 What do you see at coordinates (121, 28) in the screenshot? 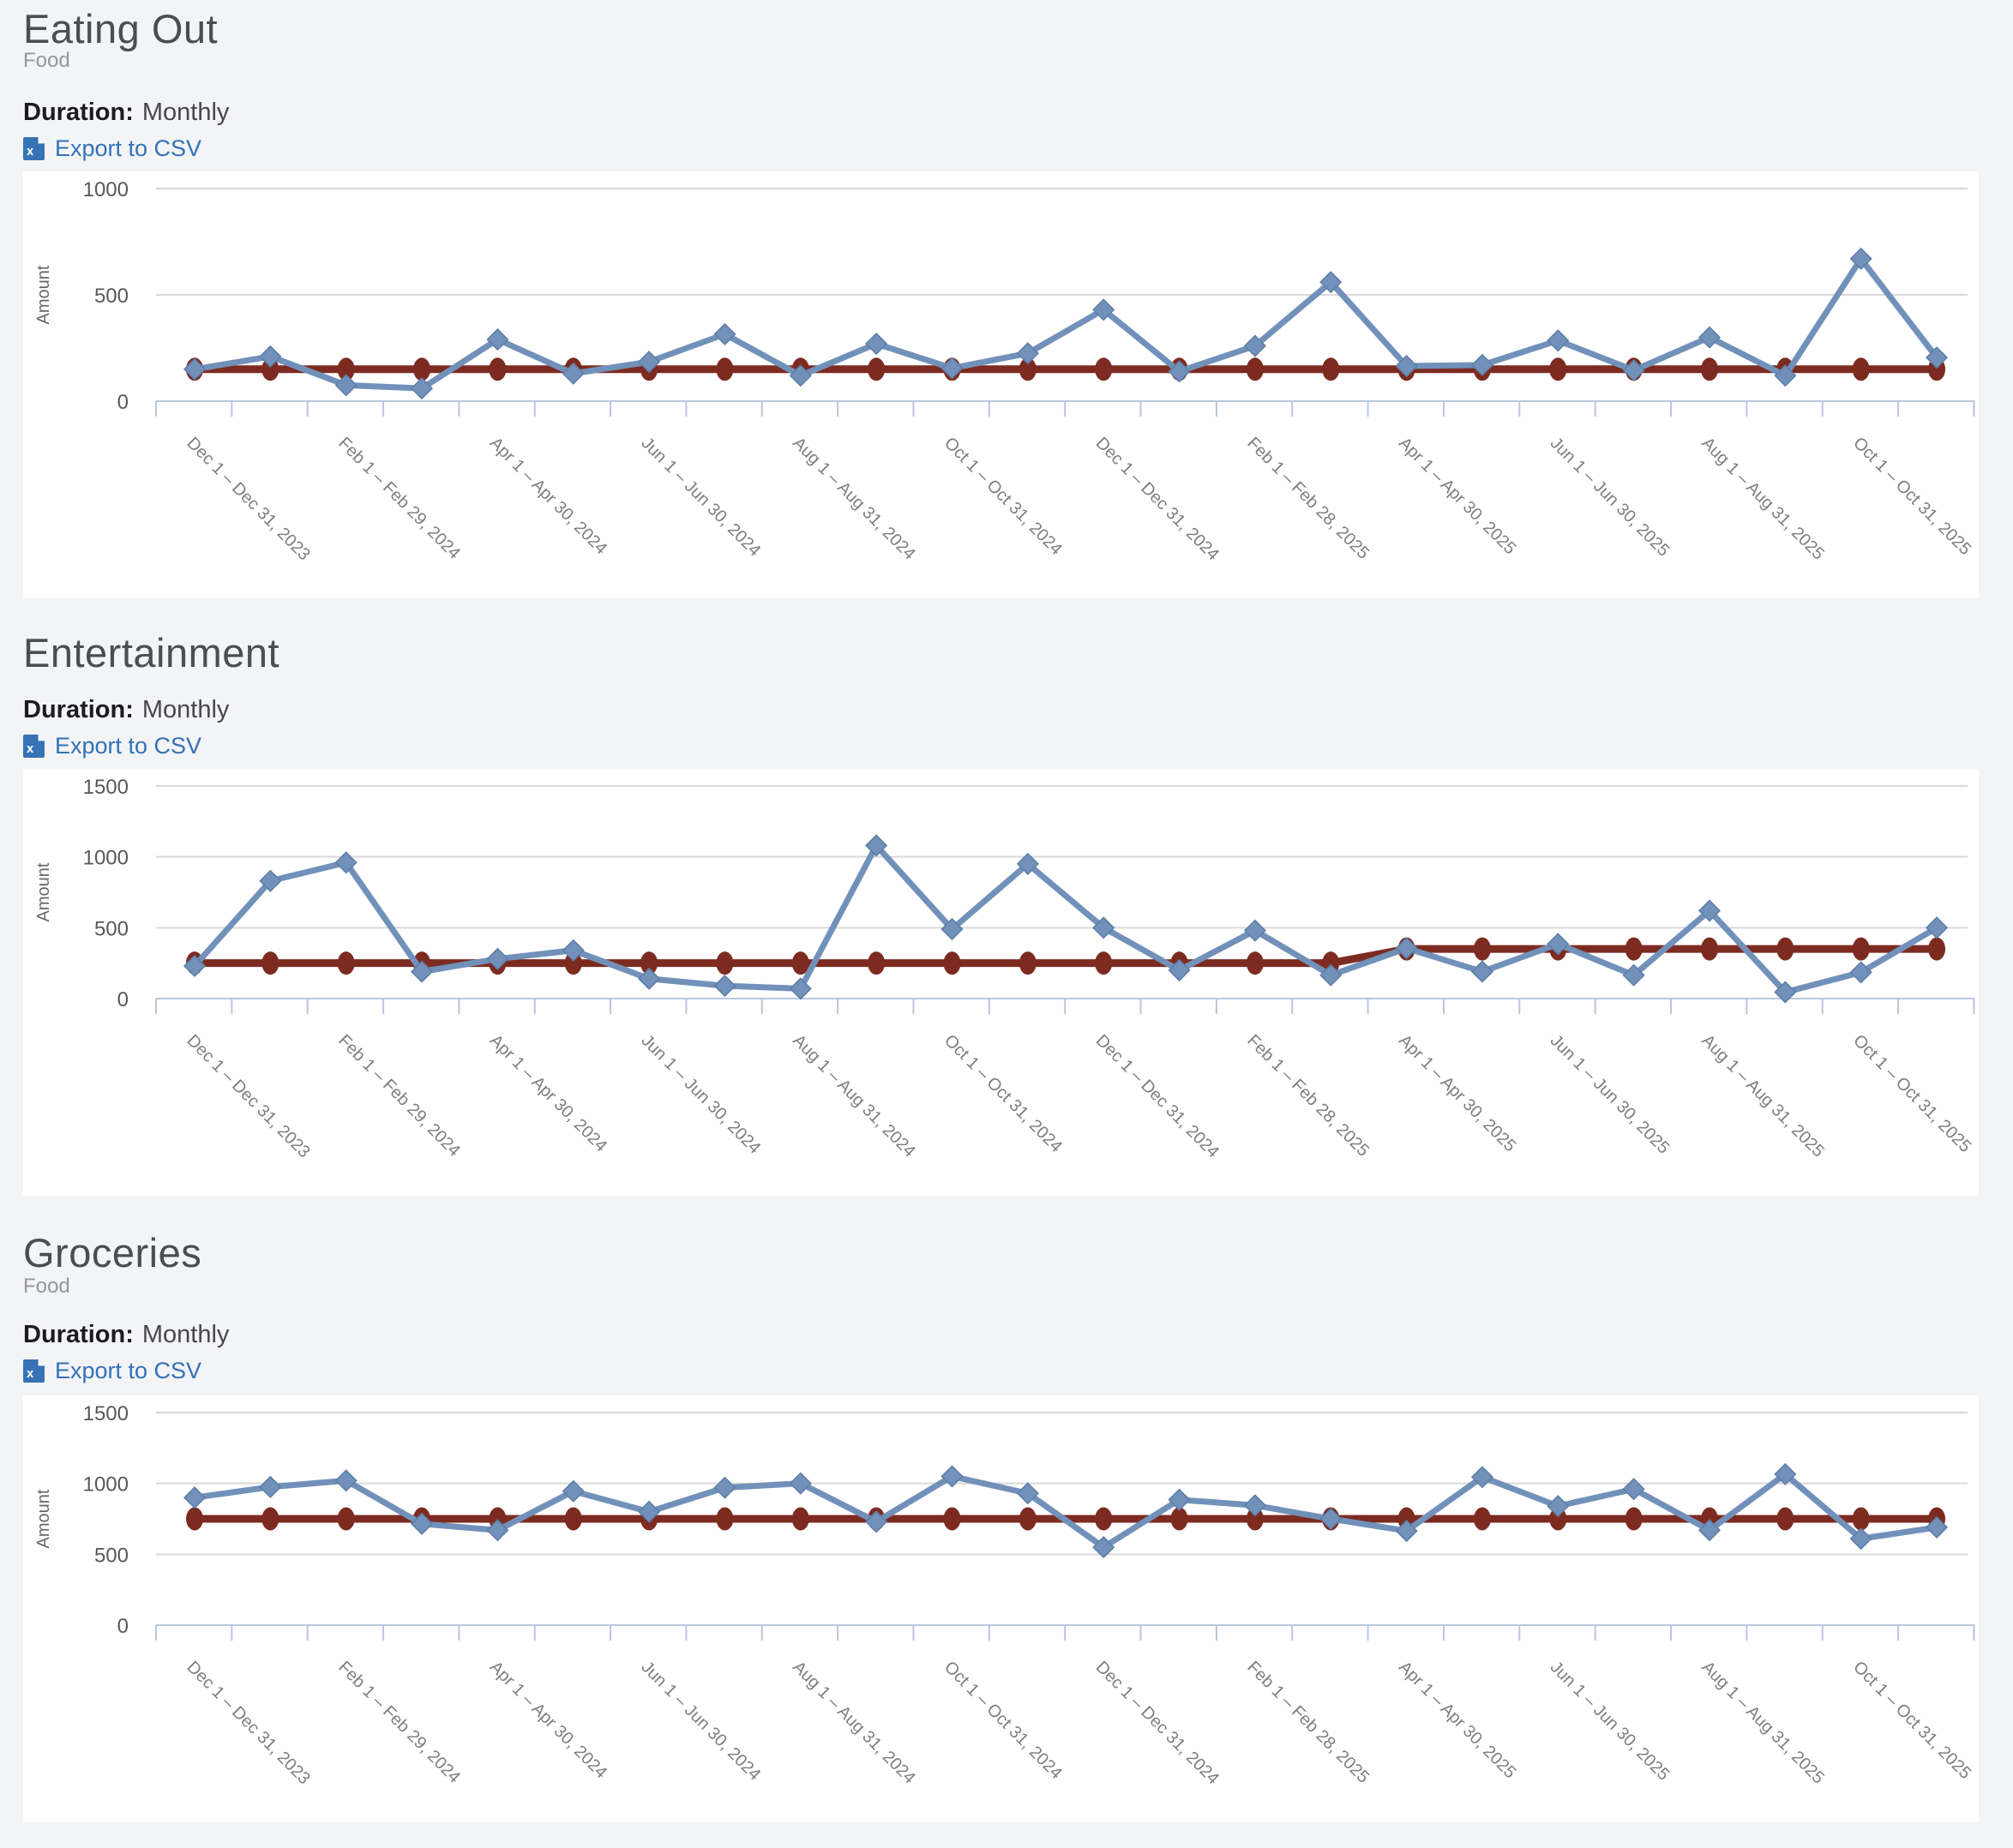
I see `chart-title: Eating Out` at bounding box center [121, 28].